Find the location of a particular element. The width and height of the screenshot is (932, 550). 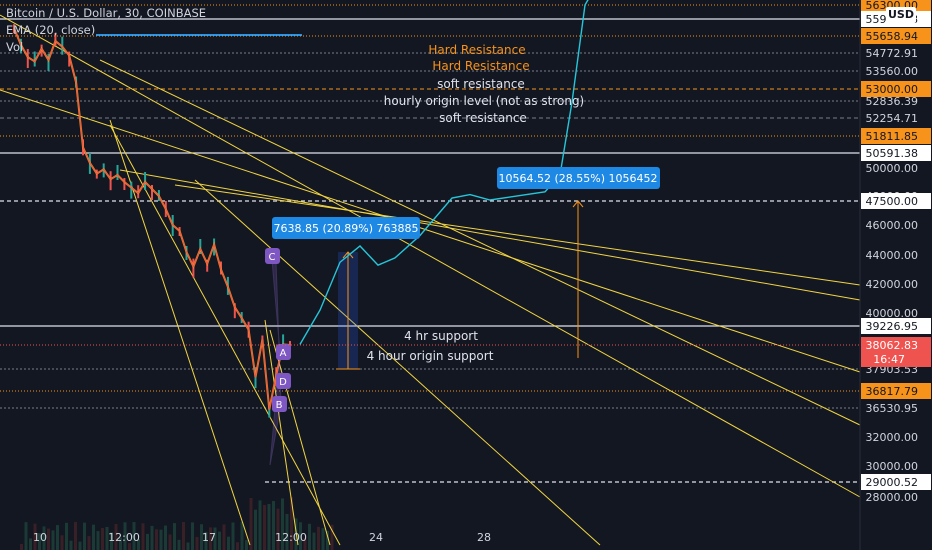

y-tick-label: 28000.00 is located at coordinates (892, 497).